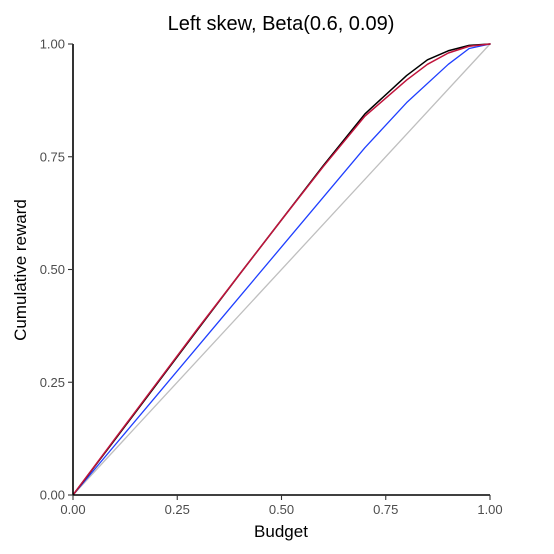  What do you see at coordinates (72, 509) in the screenshot?
I see `x-tick-label: 0.00` at bounding box center [72, 509].